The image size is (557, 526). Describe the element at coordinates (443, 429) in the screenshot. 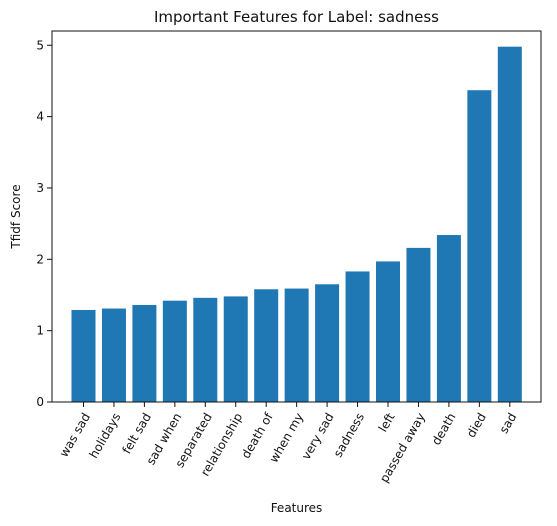

I see `x-tick-label: death` at that location.